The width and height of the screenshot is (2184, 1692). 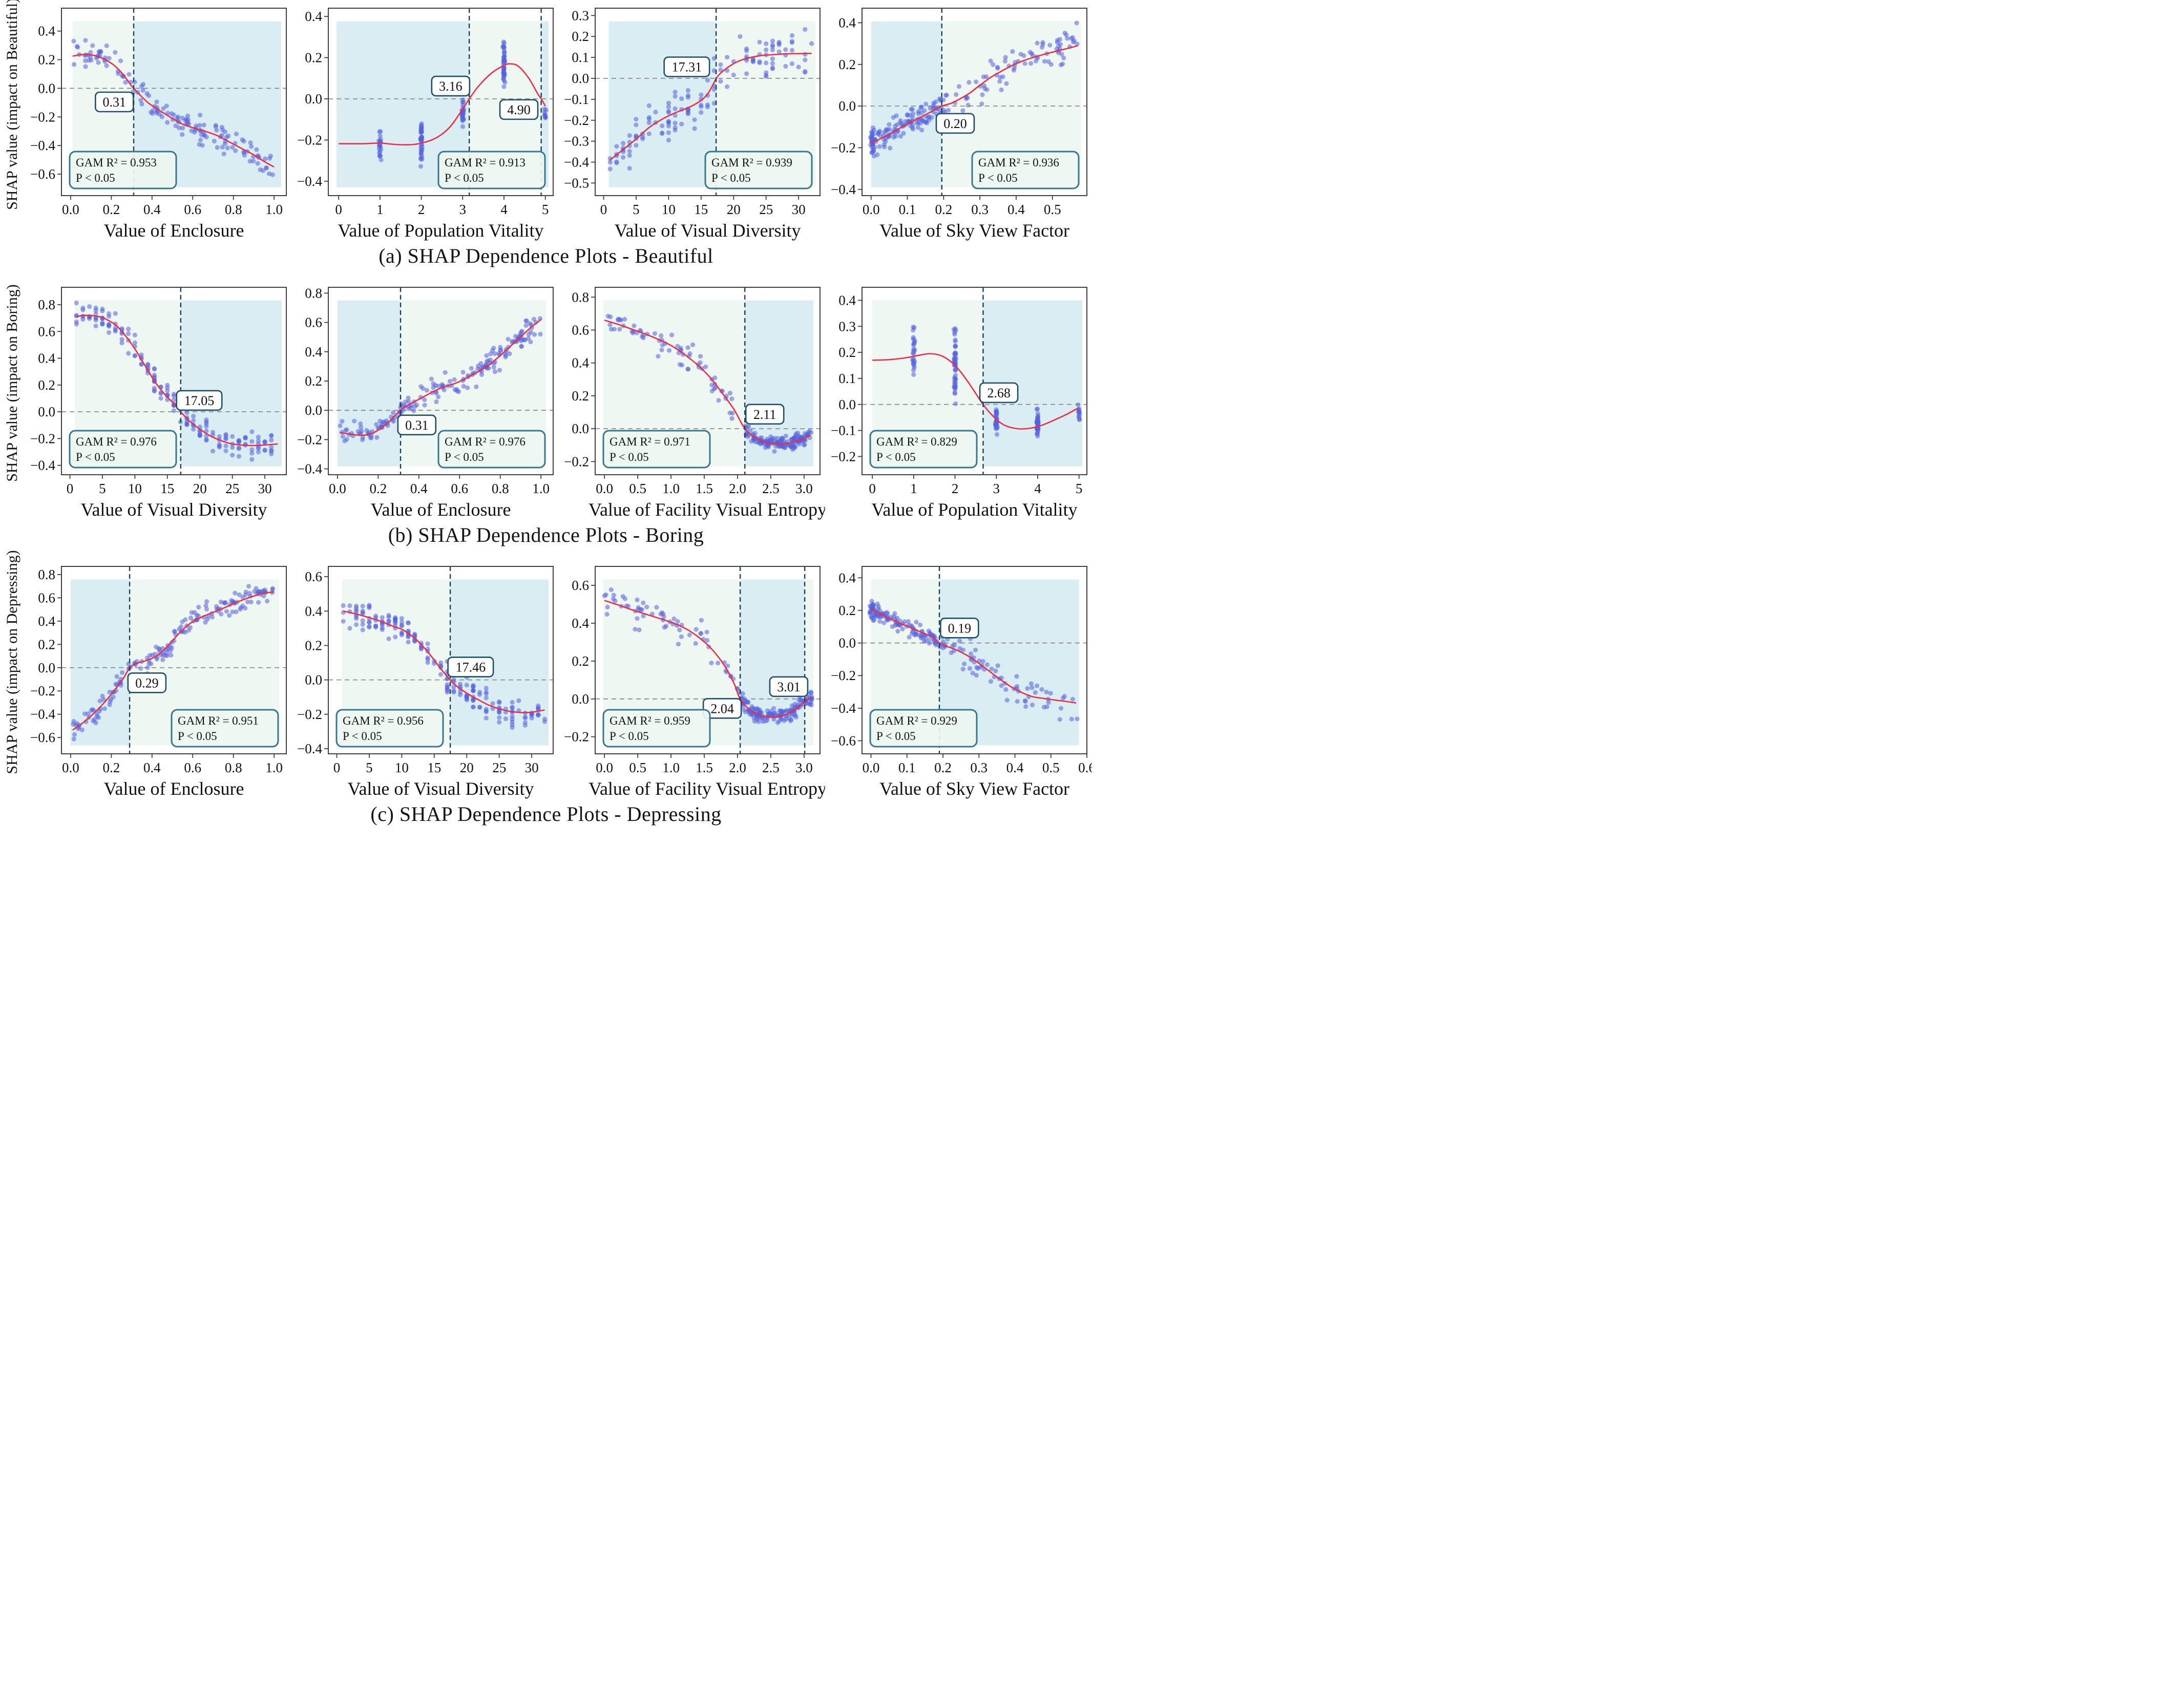 I want to click on x-axis-label: Value of Enclosure, so click(x=441, y=509).